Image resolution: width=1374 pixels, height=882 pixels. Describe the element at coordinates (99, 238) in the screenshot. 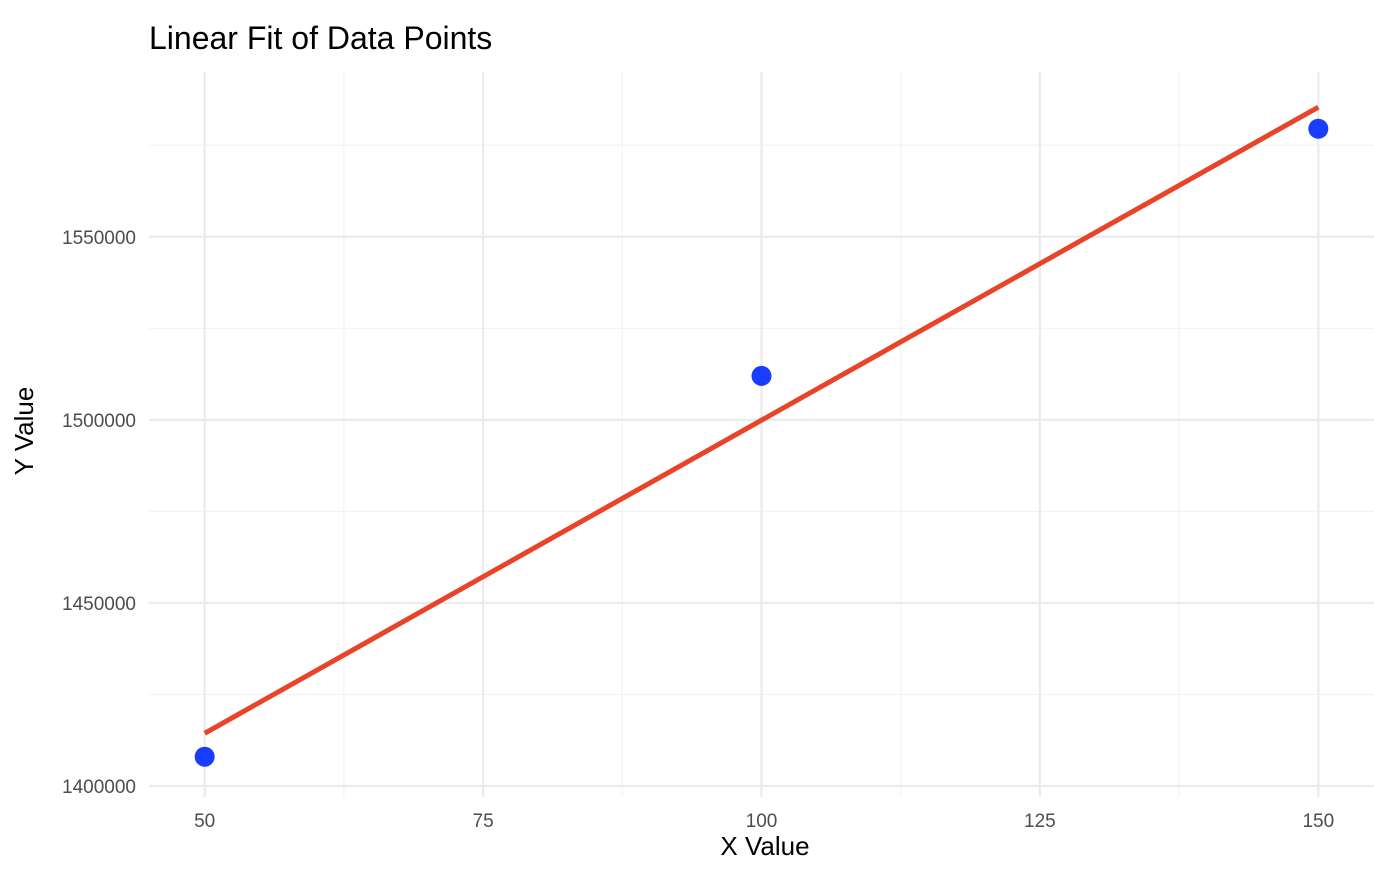

I see `y-tick-label: 1550000` at that location.